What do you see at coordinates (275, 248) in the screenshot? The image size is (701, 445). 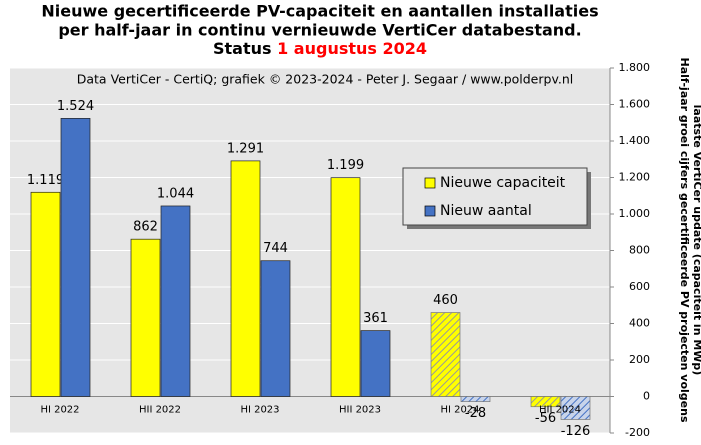 I see `value-label: 744` at bounding box center [275, 248].